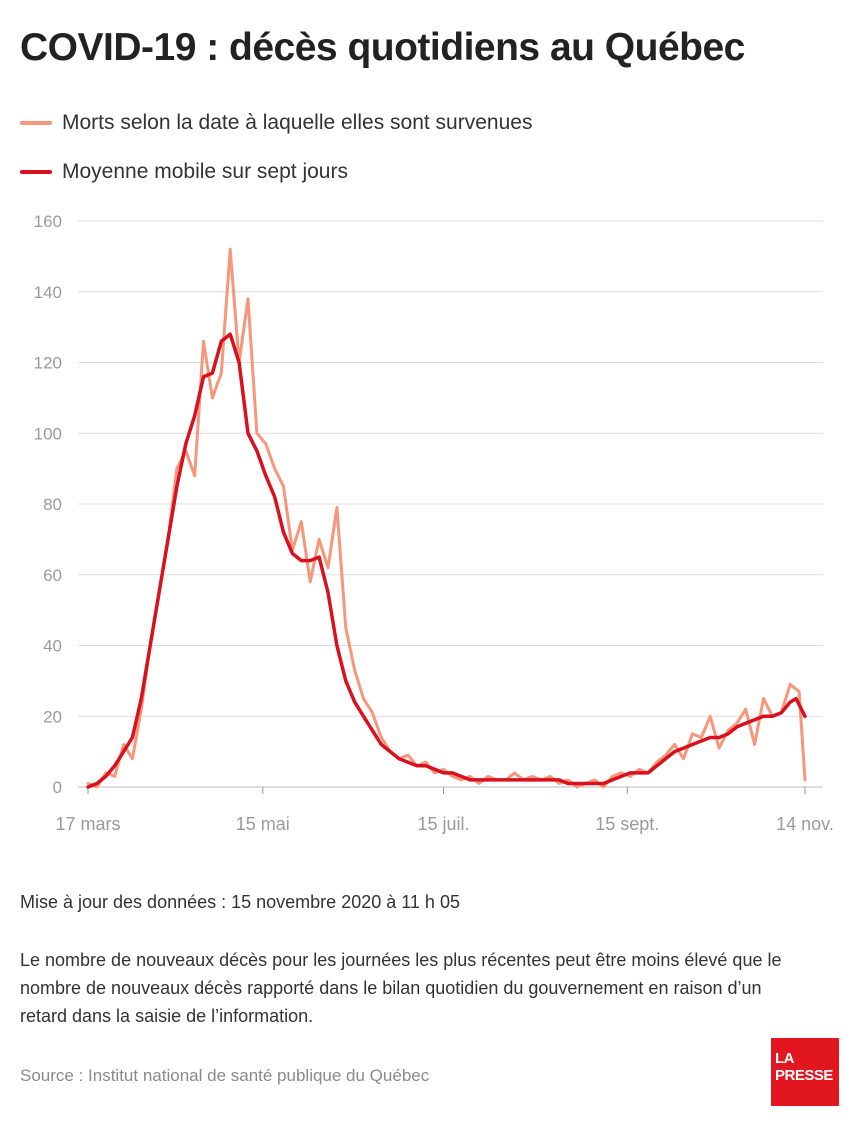  Describe the element at coordinates (48, 363) in the screenshot. I see `y-tick-label: 120` at that location.